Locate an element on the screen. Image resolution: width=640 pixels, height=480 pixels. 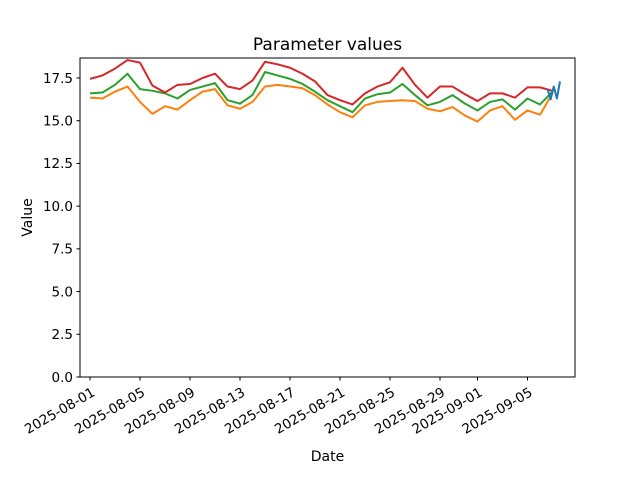
y-axis-ticks: 0.0 2.5 5.0 7.5 10.0 12.5 15.0 17.5 is located at coordinates (61, 228).